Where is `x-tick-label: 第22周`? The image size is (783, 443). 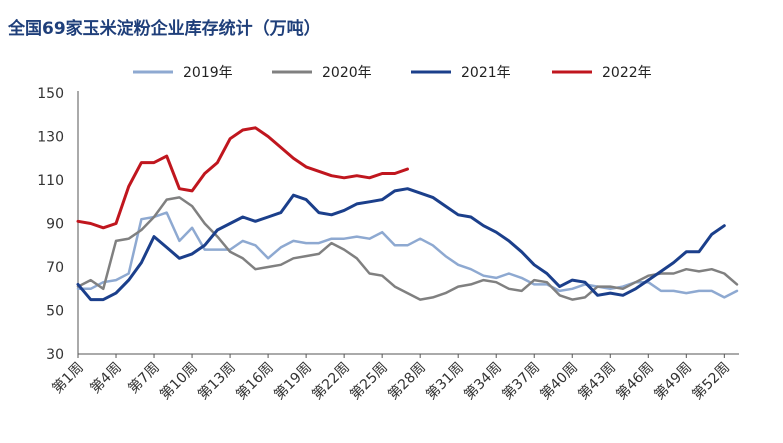
x-tick-label: 第22周 is located at coordinates (331, 381).